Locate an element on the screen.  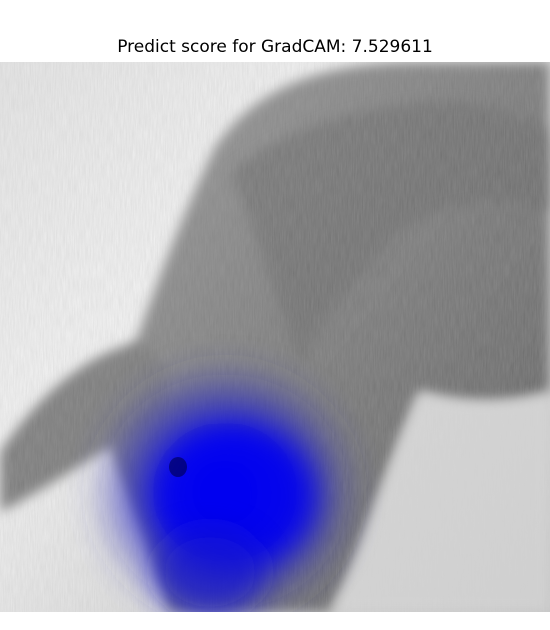
heatmap-lower is located at coordinates (210, 569).